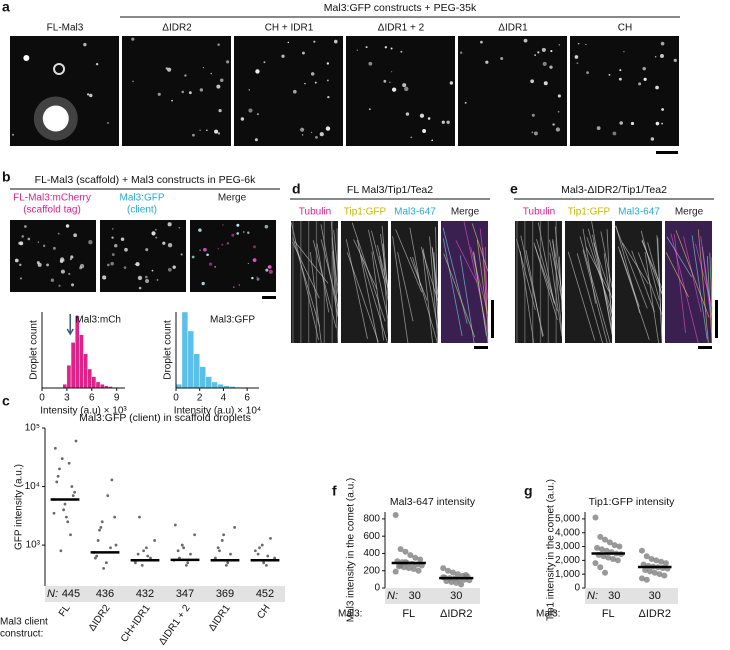  Describe the element at coordinates (42, 398) in the screenshot. I see `x-tick-label: 0` at that location.